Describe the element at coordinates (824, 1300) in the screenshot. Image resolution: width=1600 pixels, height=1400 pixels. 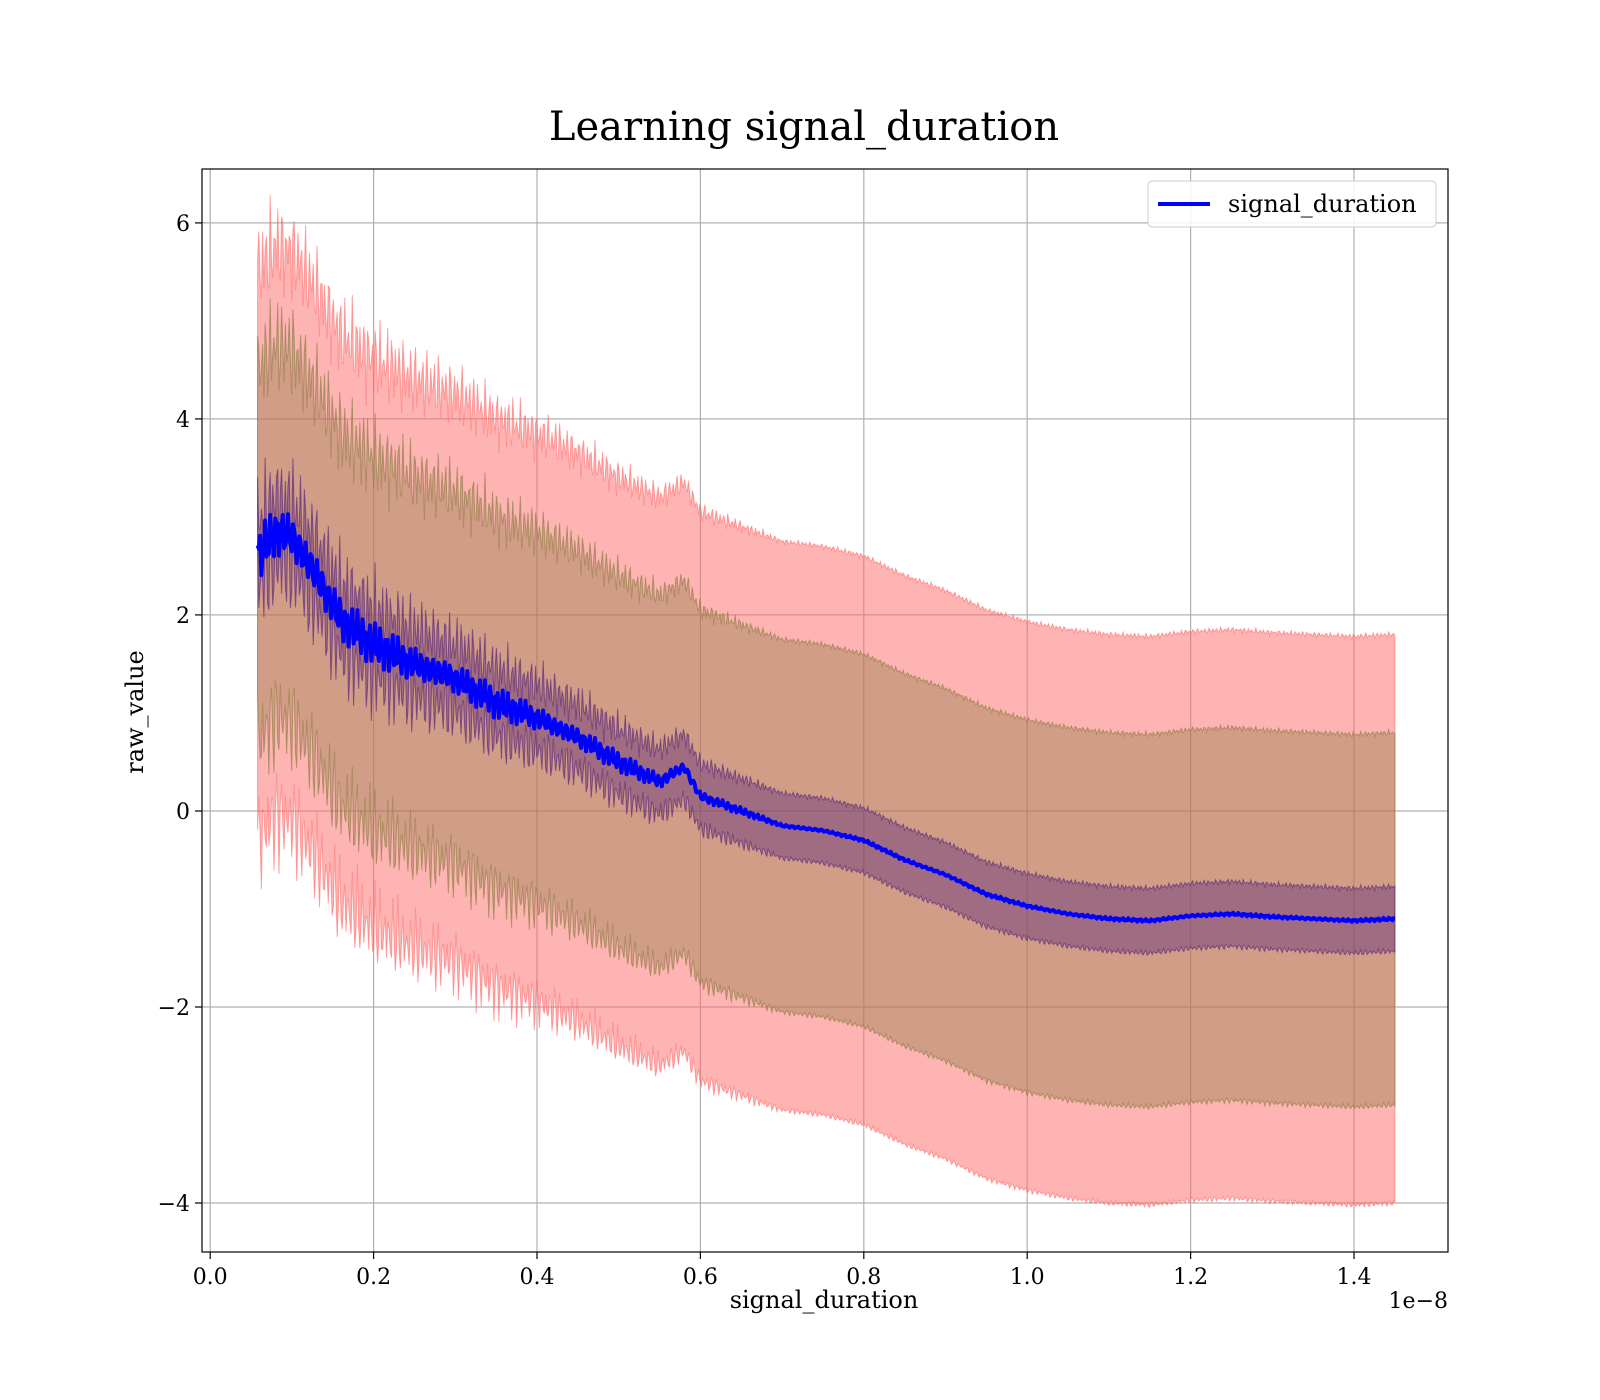
I see `x-axis-label: signal_duration` at that location.